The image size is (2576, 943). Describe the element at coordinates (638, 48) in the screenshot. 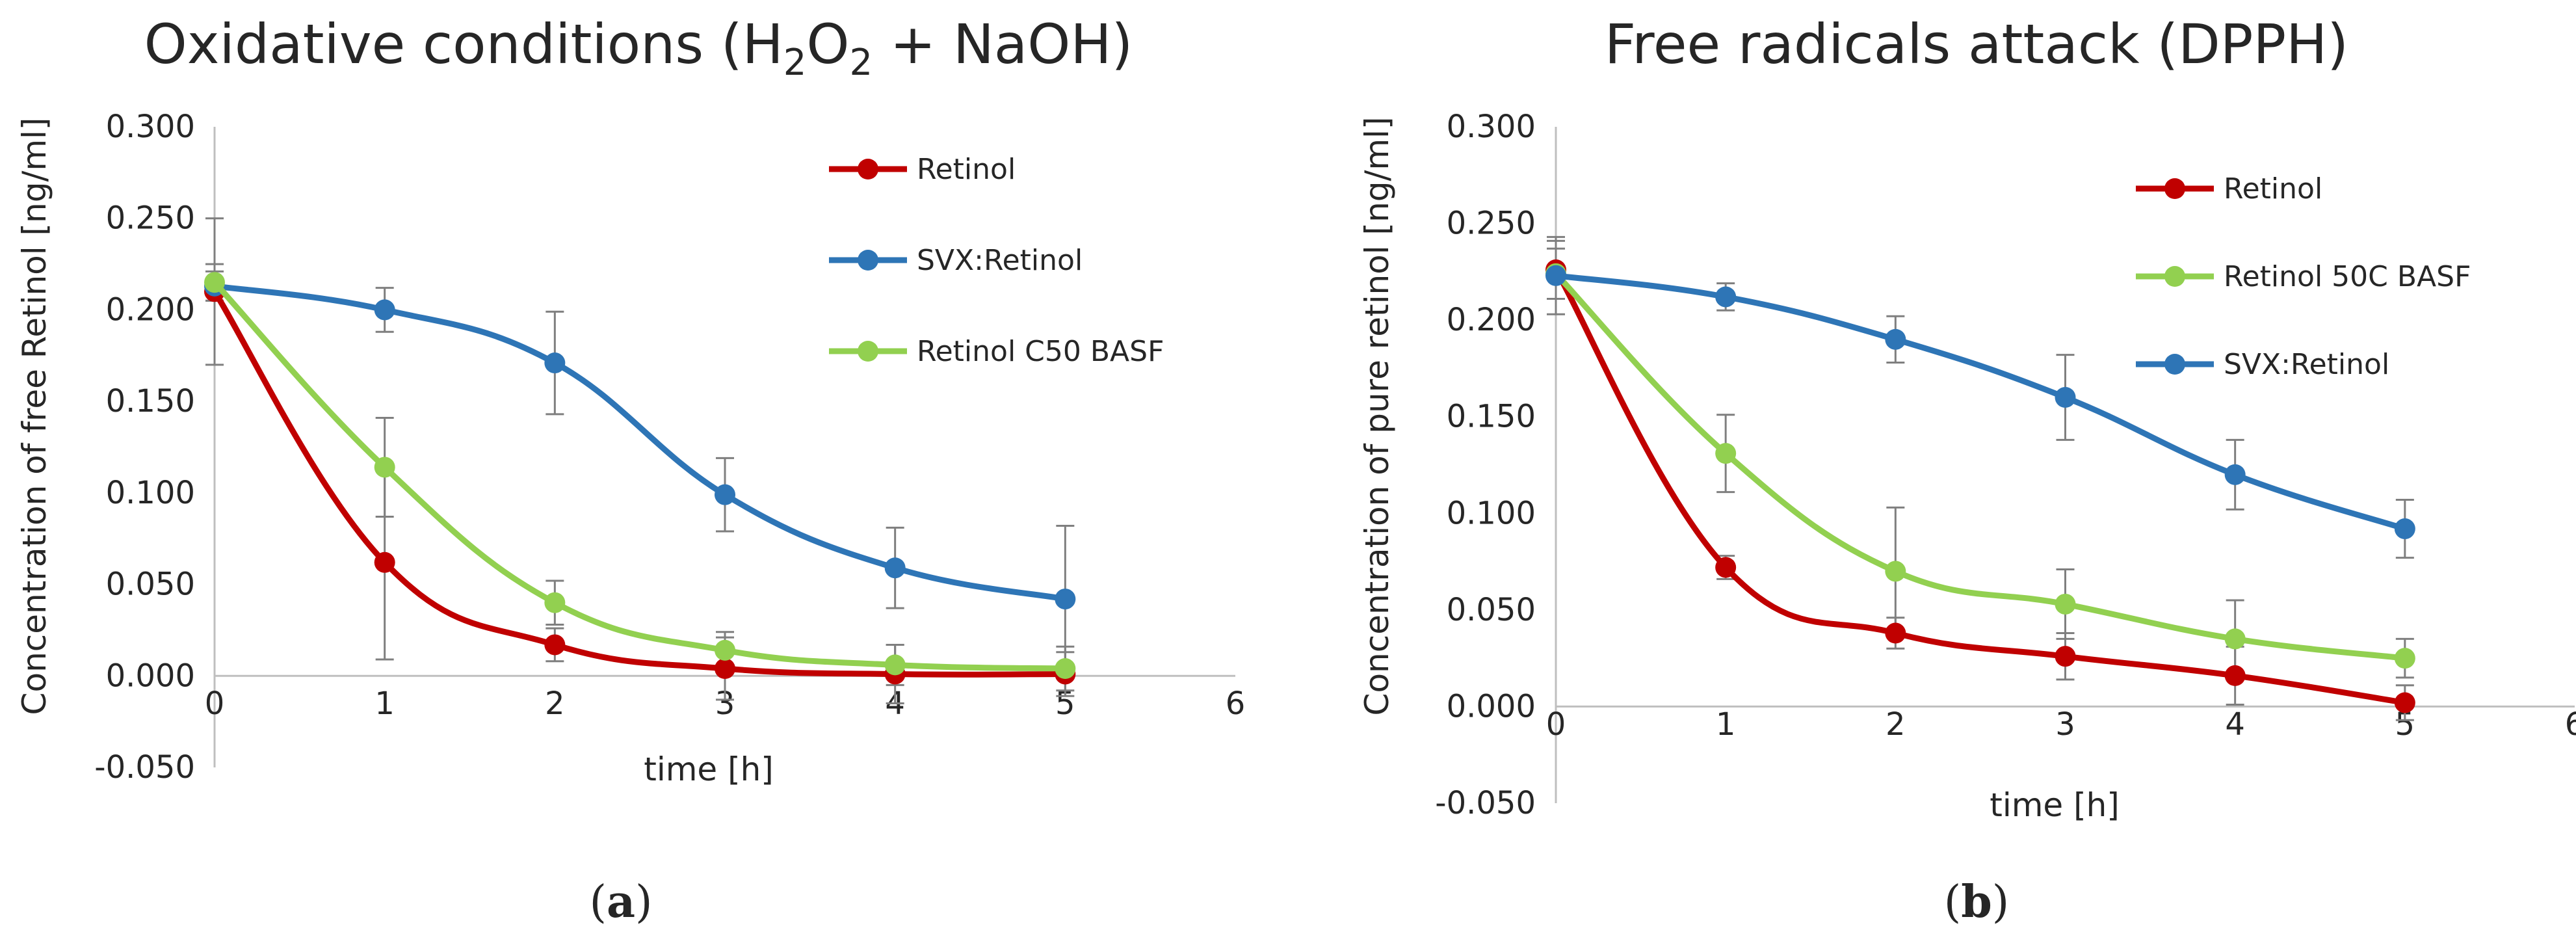

I see `chart-a-title: Oxidative conditions (H2O2 + NaOH)` at that location.